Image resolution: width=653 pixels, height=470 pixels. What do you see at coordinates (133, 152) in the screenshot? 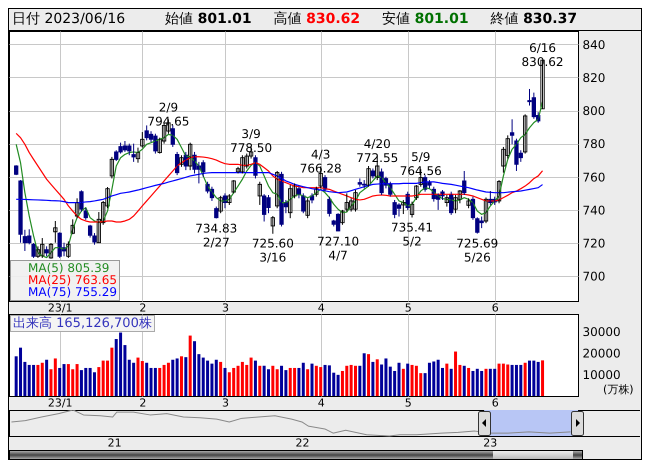
I see `candlestick` at bounding box center [133, 152].